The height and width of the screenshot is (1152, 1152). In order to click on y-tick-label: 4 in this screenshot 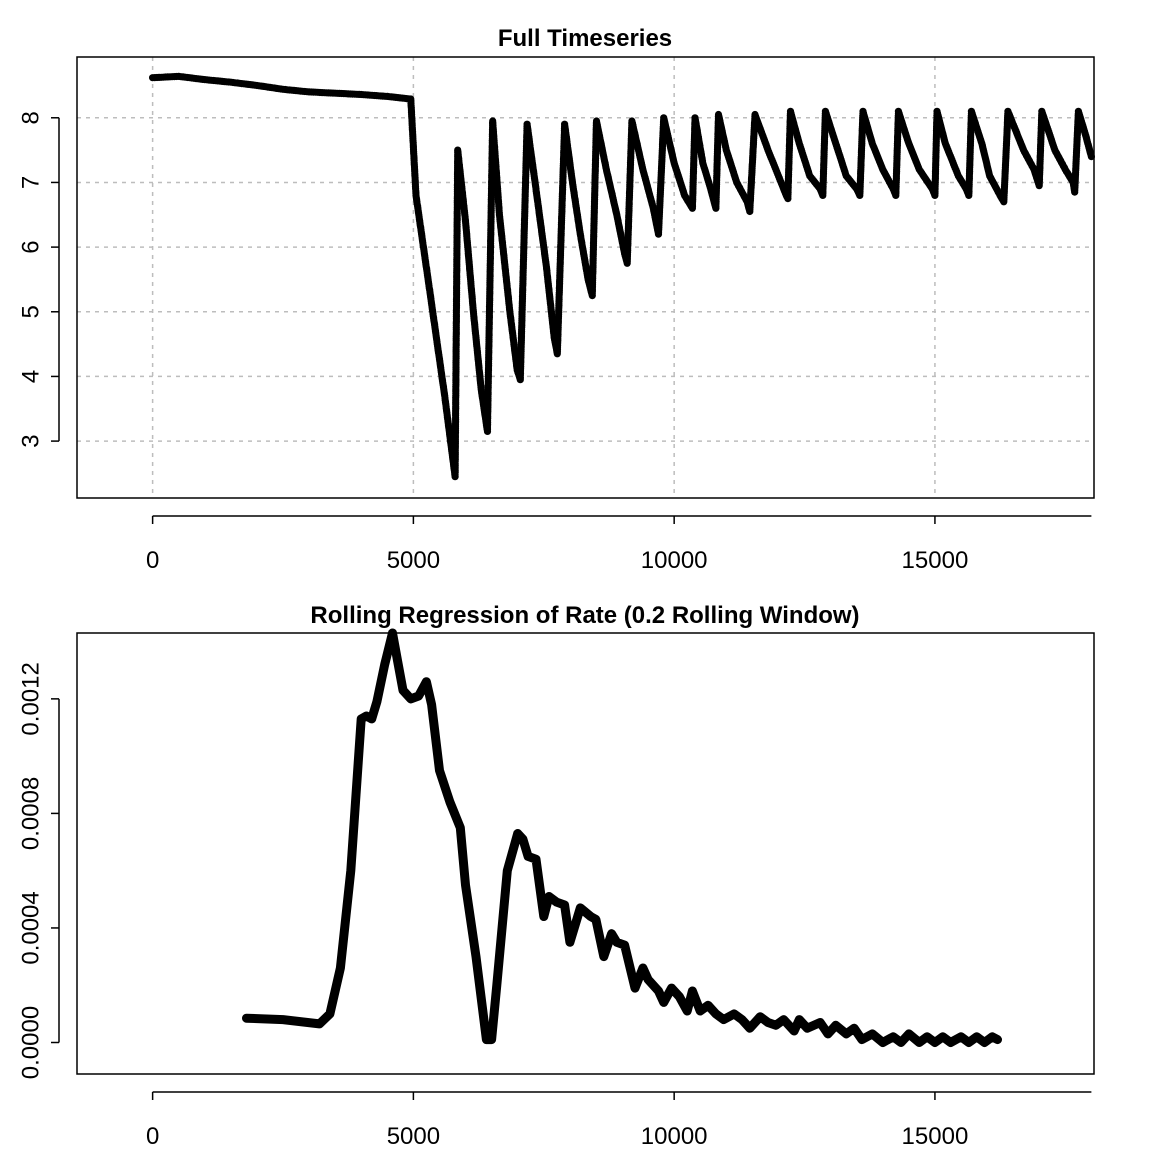, I will do `click(30, 376)`.